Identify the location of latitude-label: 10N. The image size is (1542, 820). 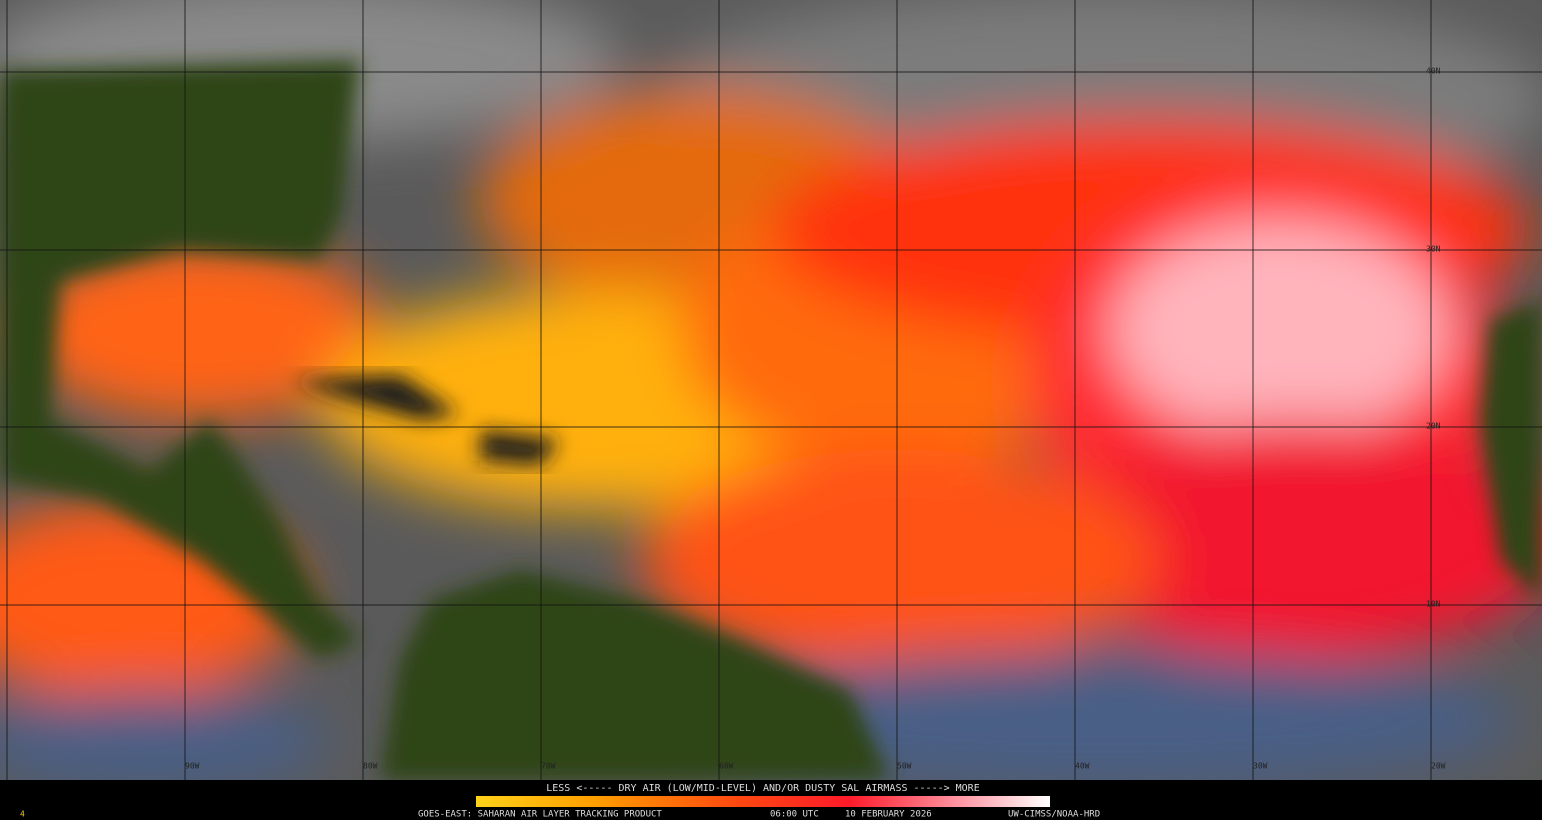
(1433, 604).